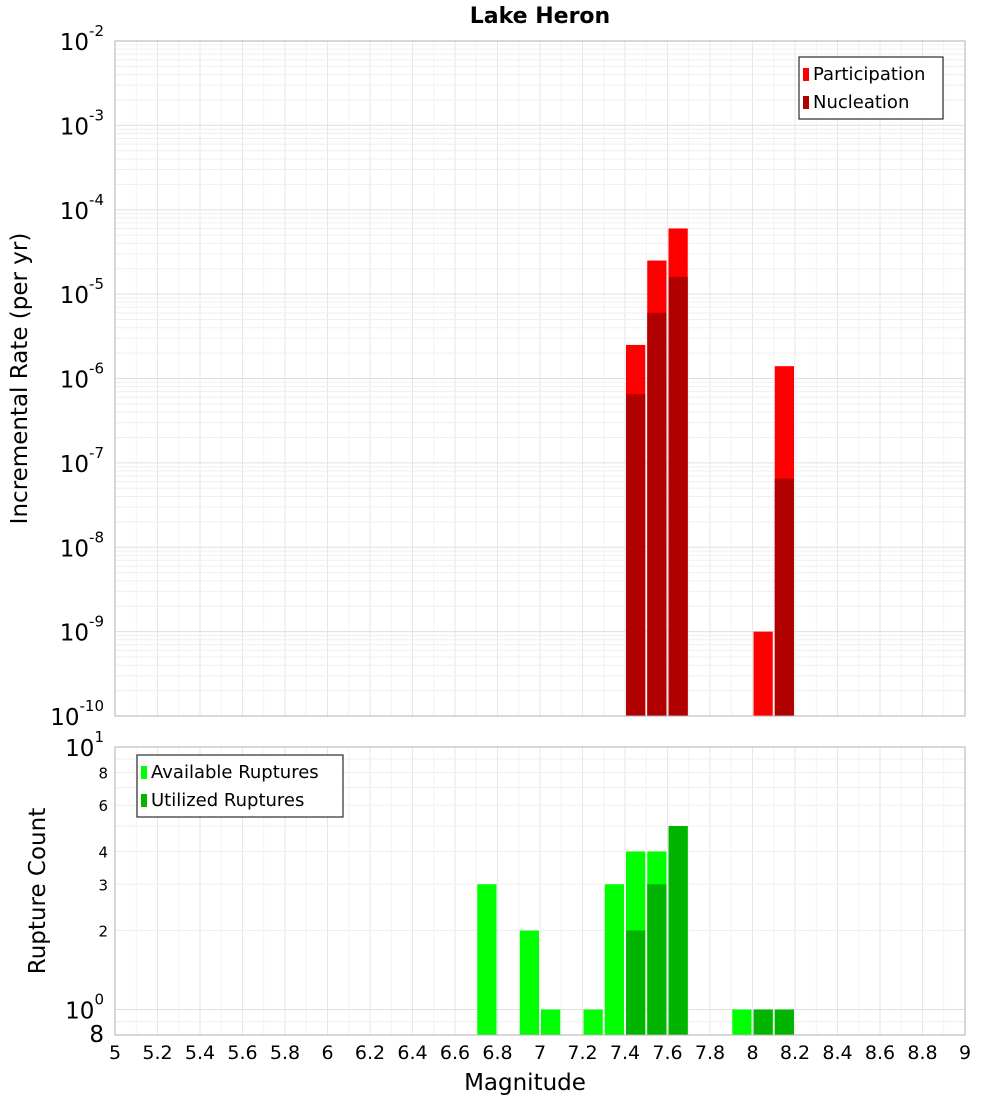 This screenshot has height=1100, width=1000. What do you see at coordinates (103, 932) in the screenshot?
I see `y-tick-label: 2` at bounding box center [103, 932].